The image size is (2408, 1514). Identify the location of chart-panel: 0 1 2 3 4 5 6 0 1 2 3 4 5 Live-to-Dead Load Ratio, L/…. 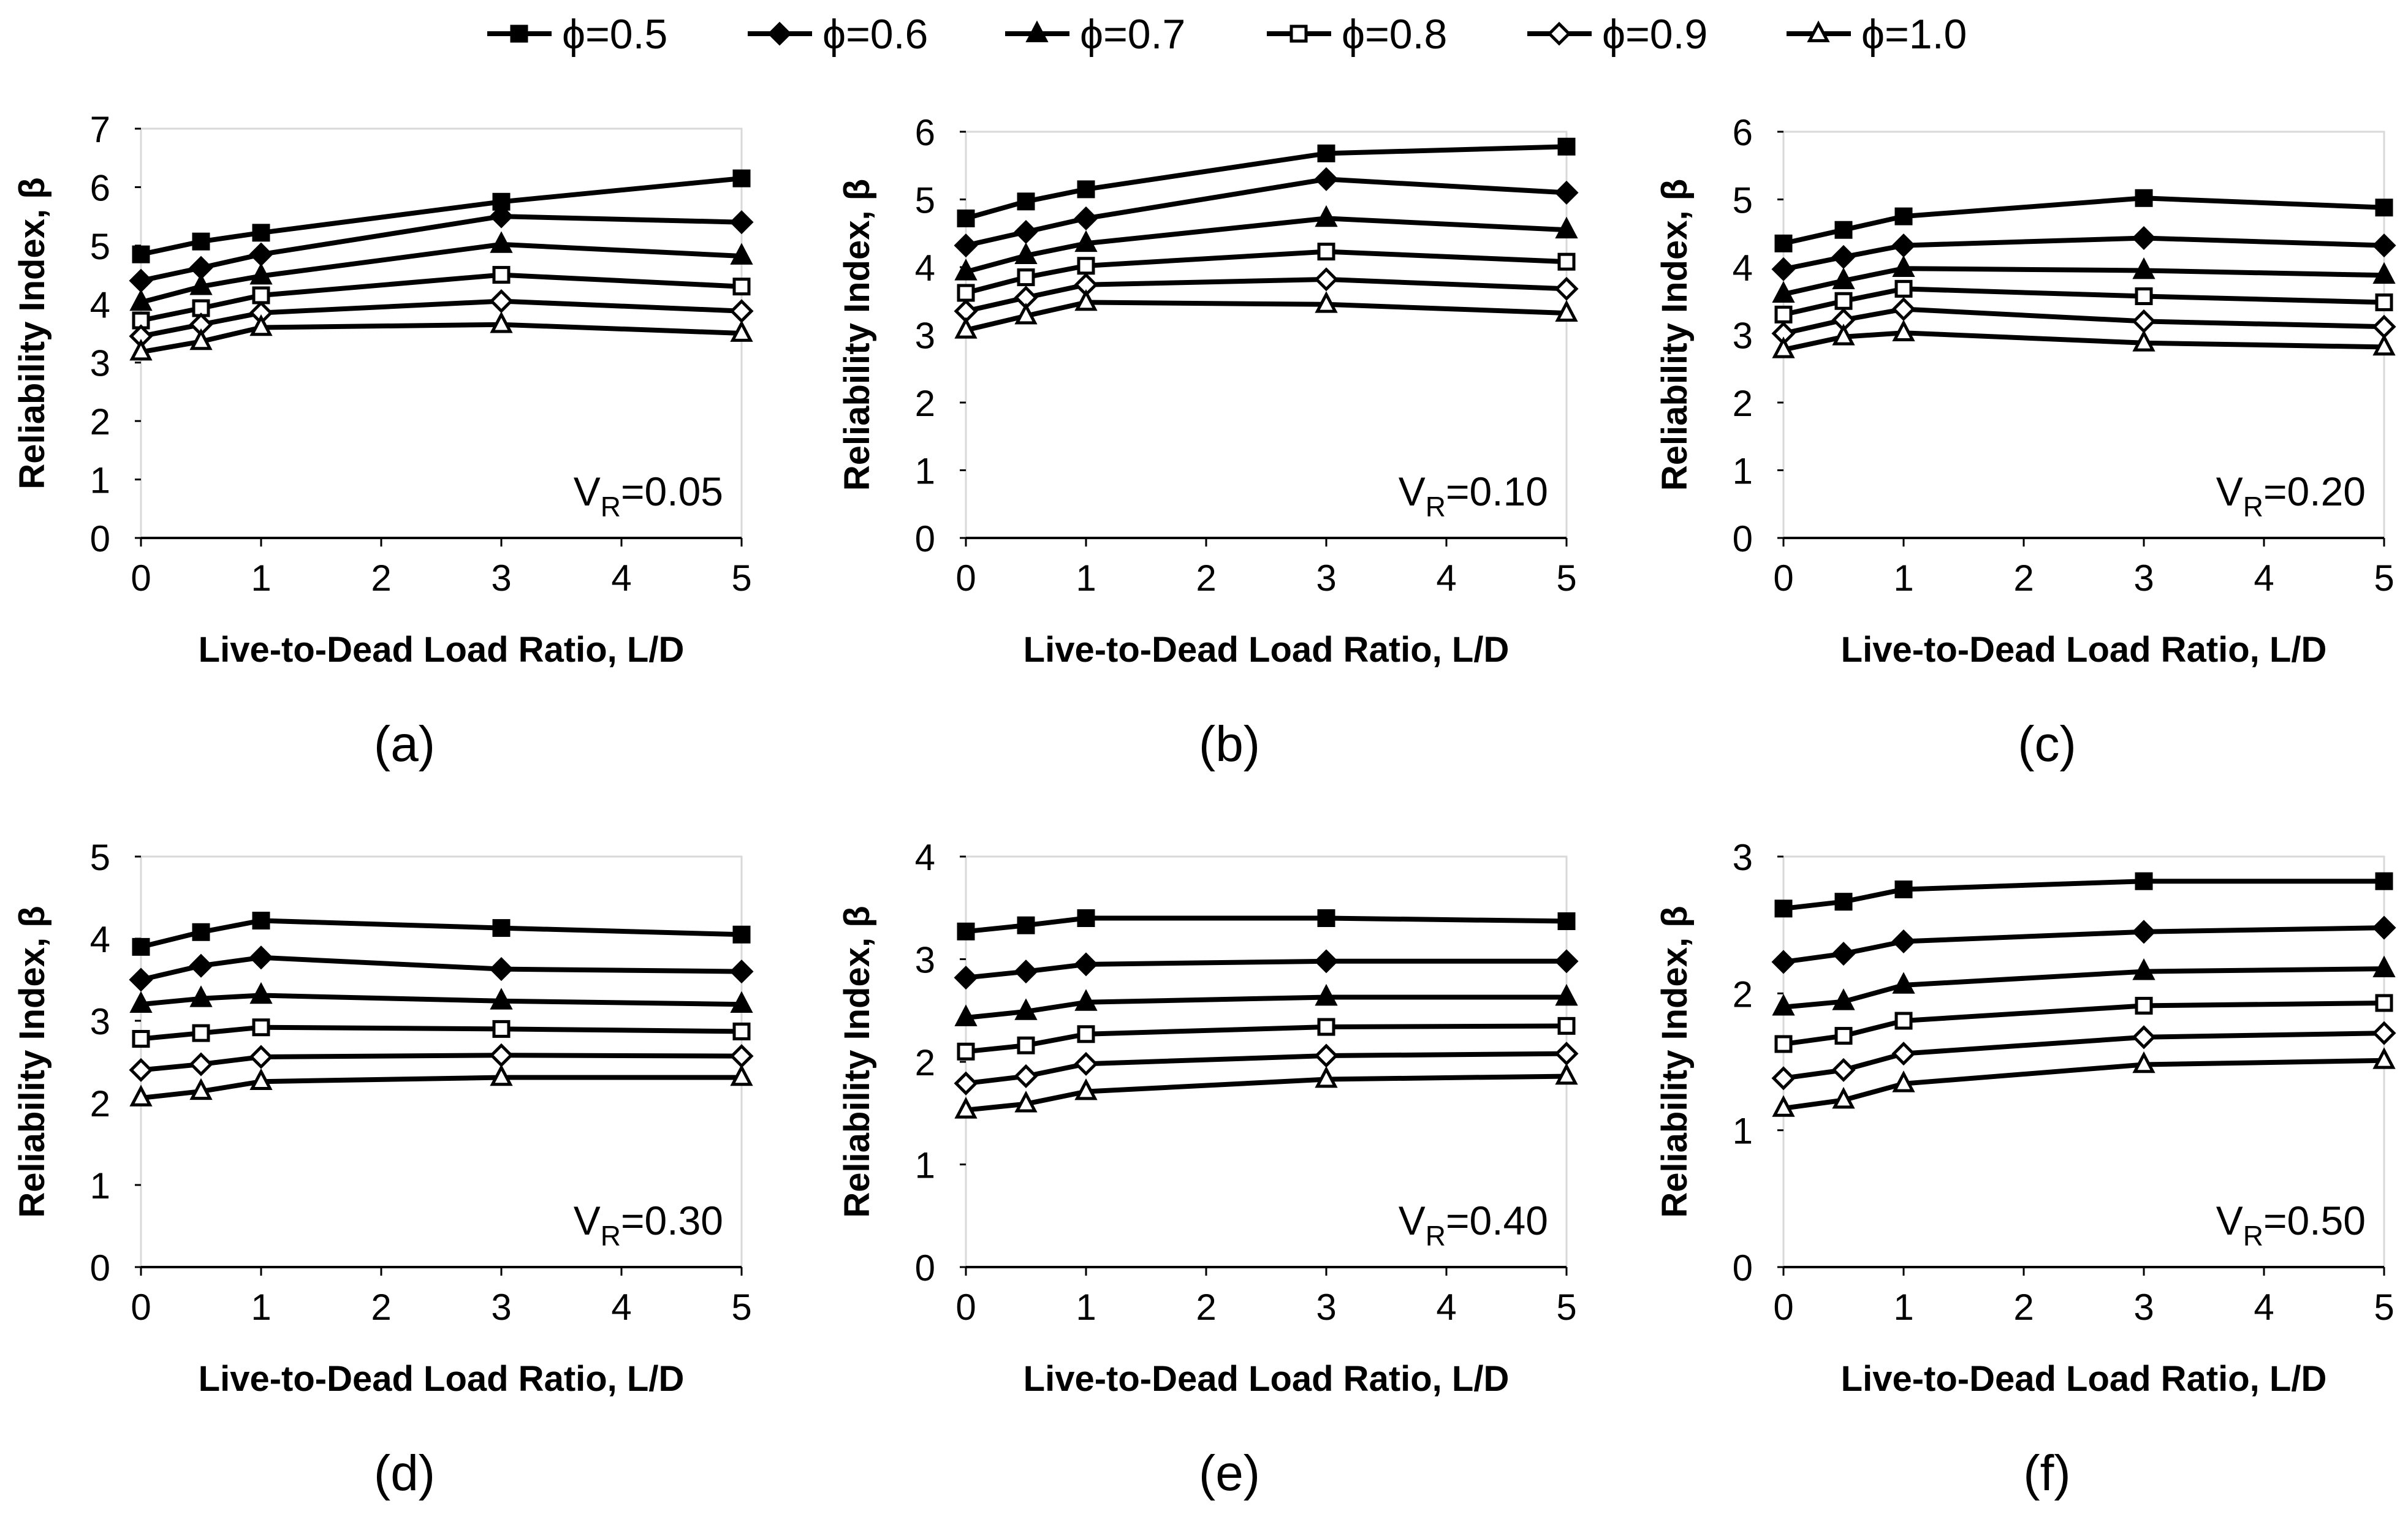
(1208, 442).